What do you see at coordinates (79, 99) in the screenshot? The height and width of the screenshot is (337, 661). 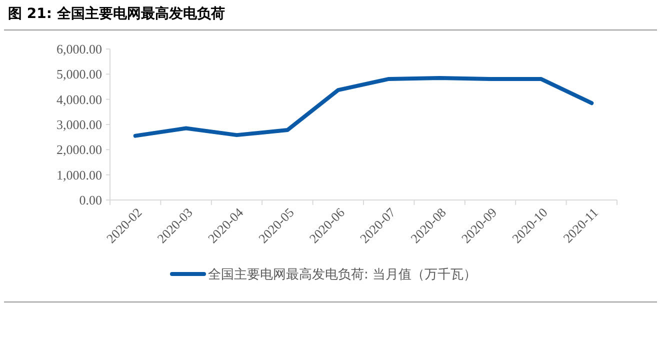 I see `y-tick-label: 4,000.00` at bounding box center [79, 99].